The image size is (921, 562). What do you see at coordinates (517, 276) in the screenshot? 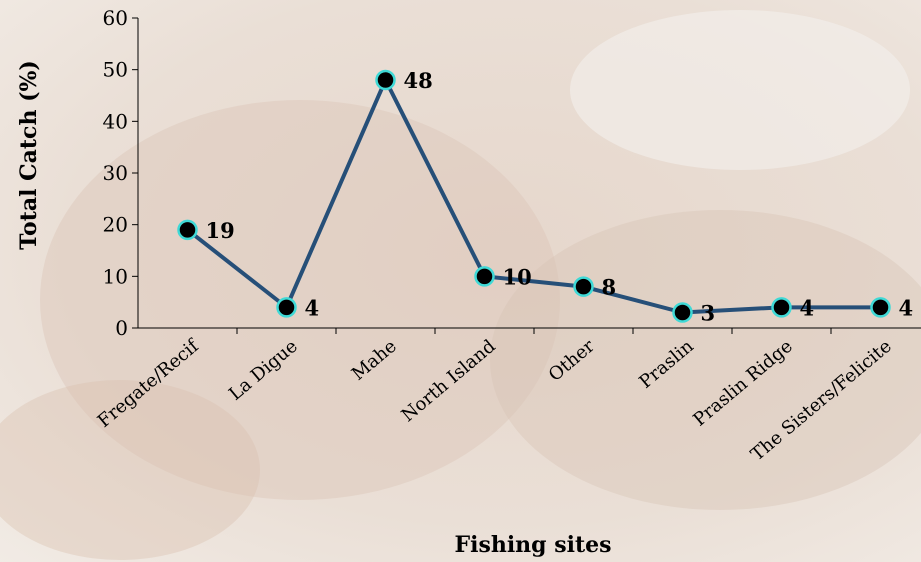
I see `data-label: 10` at bounding box center [517, 276].